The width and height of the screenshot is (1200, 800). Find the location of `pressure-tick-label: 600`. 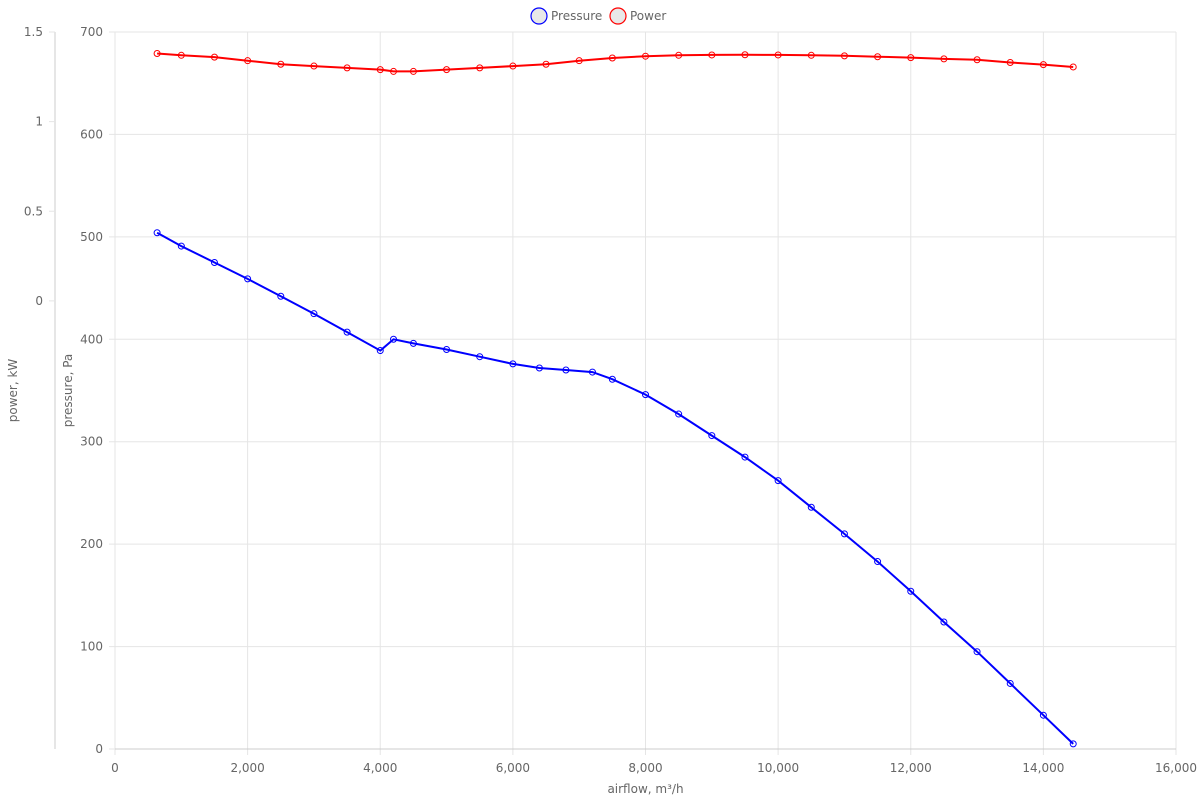

pressure-tick-label: 600 is located at coordinates (91, 134).